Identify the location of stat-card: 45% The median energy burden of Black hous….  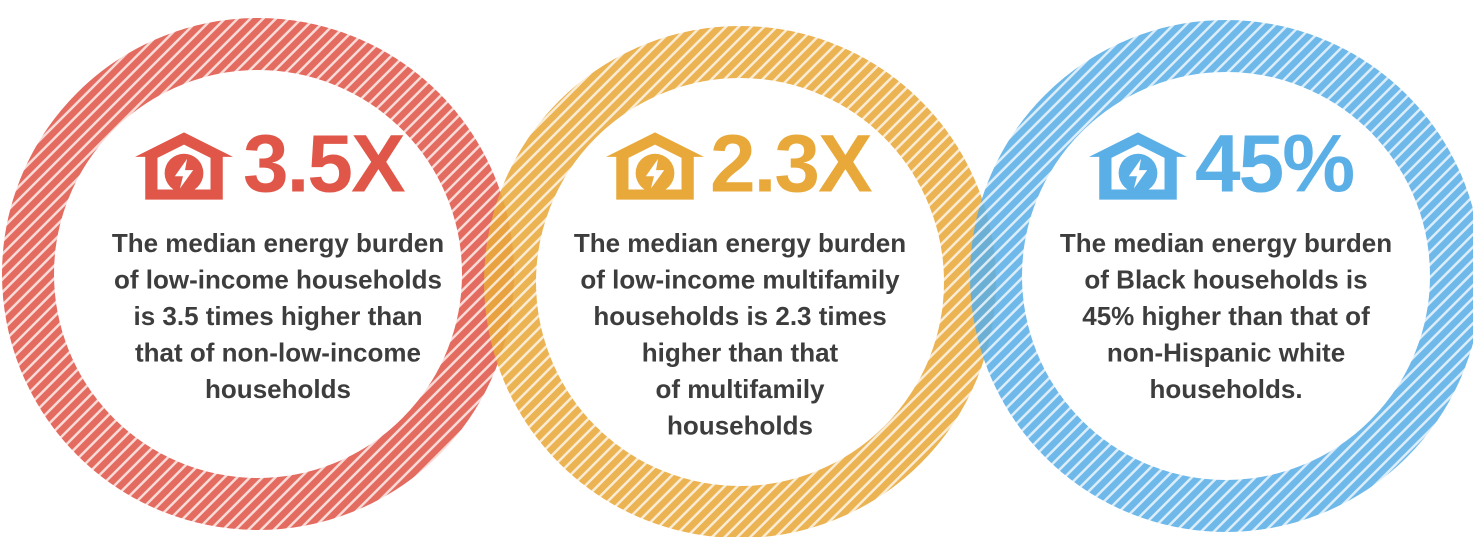
(1226, 261).